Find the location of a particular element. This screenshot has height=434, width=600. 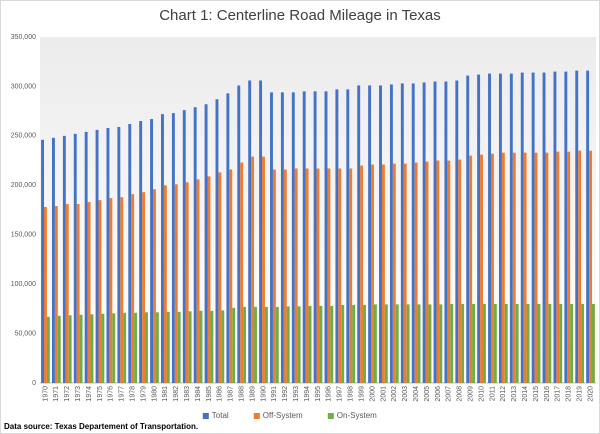

x-tick-label: 2017 is located at coordinates (558, 394).